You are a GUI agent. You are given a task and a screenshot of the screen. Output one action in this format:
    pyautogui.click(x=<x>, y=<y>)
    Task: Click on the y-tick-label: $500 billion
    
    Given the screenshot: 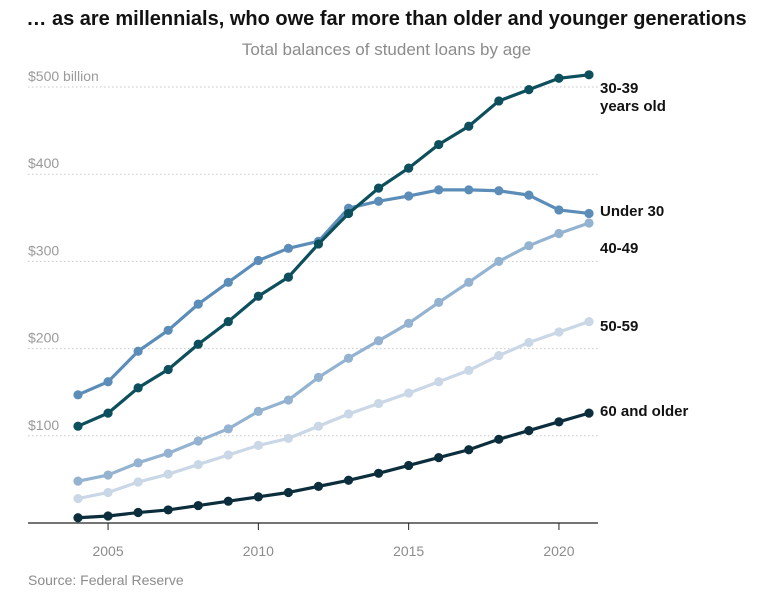 What is the action you would take?
    pyautogui.click(x=63, y=76)
    